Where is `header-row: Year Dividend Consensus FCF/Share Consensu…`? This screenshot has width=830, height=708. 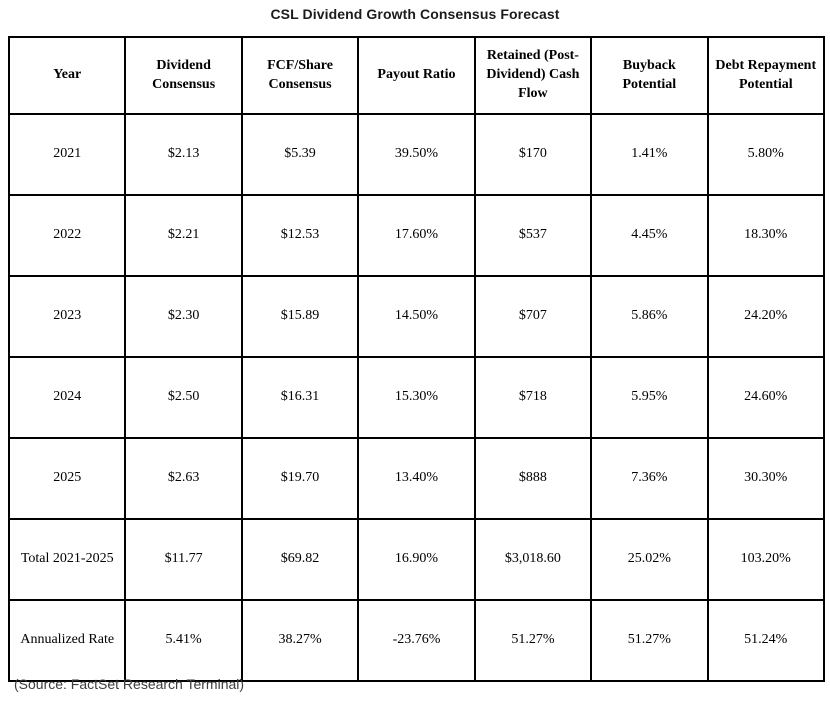 header-row: Year Dividend Consensus FCF/Share Consensu… is located at coordinates (416, 75).